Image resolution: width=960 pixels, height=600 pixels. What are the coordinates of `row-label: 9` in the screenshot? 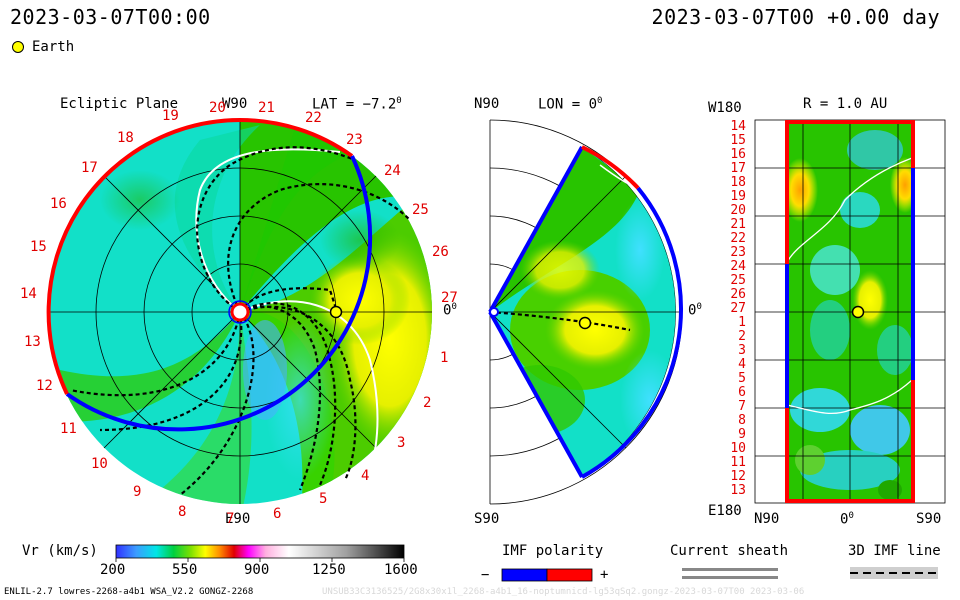 It's located at (742, 434).